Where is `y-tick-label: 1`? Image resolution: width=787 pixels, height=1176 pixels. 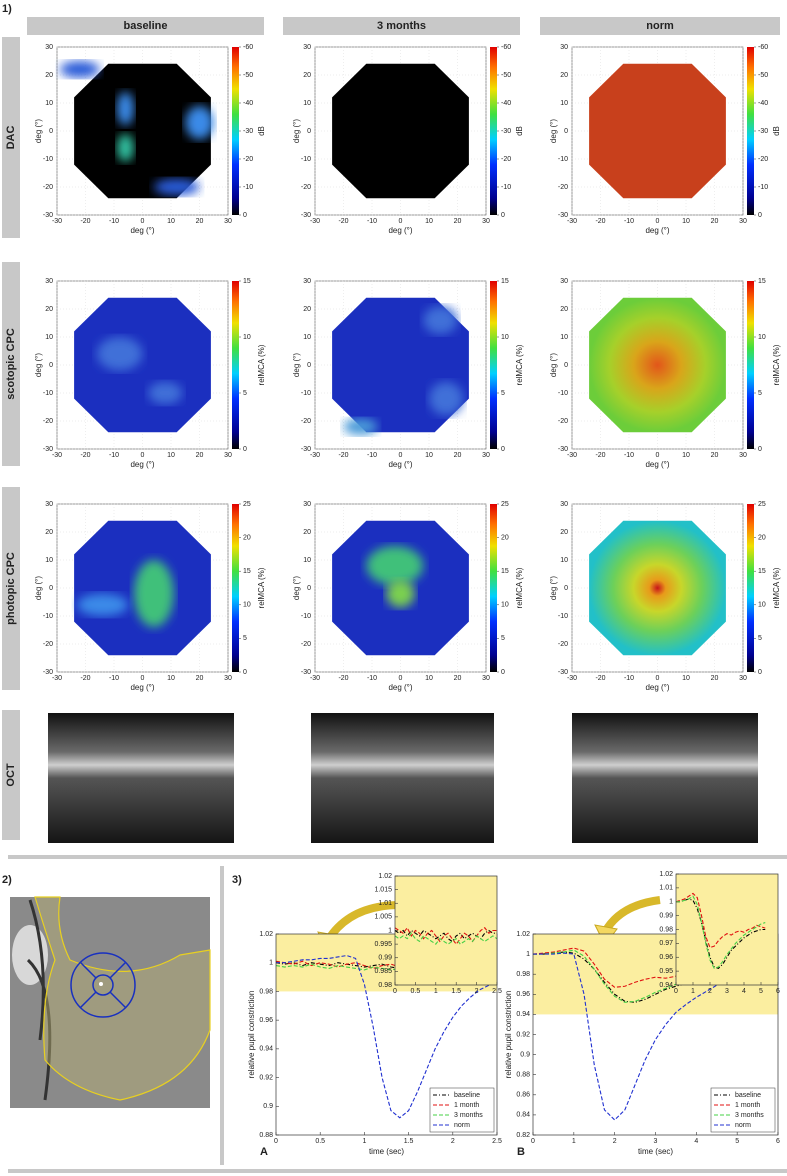 y-tick-label: 1 is located at coordinates (390, 930).